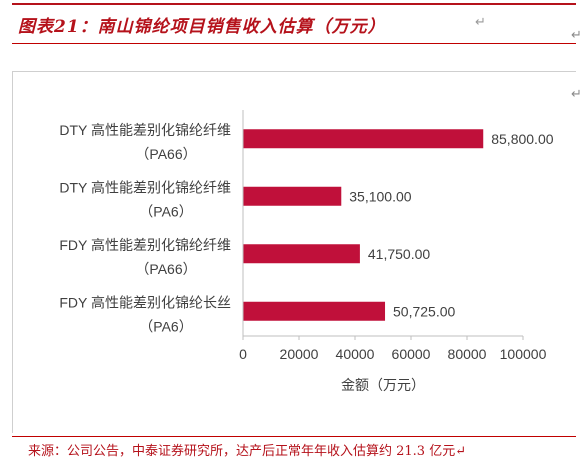 This screenshot has height=464, width=583. Describe the element at coordinates (294, 436) in the screenshot. I see `footer-rule` at that location.